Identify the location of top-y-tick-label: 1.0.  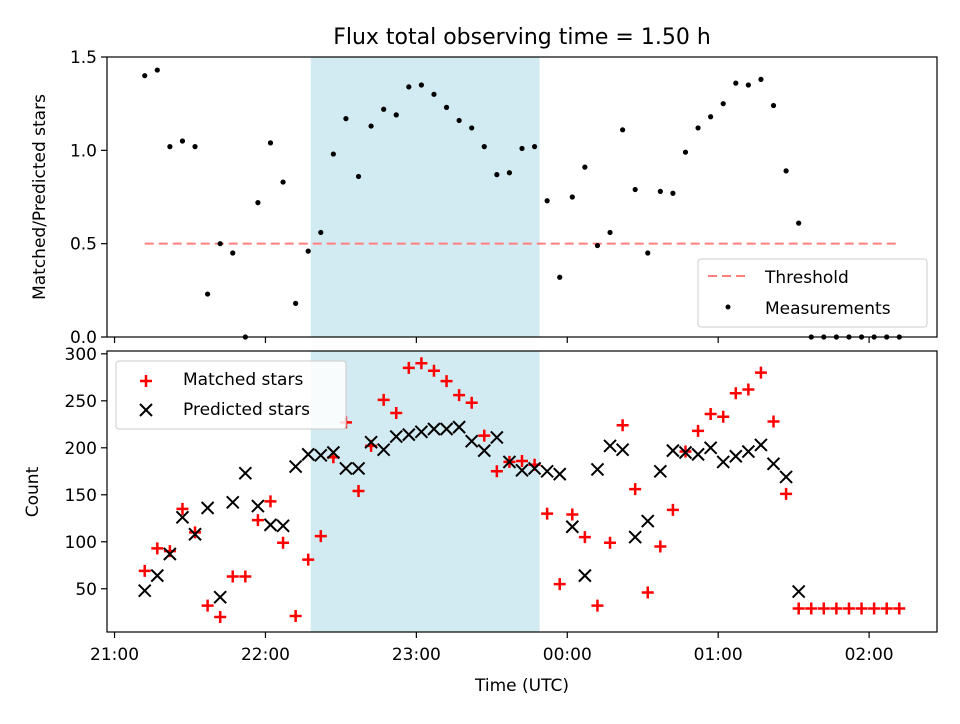
(83, 151).